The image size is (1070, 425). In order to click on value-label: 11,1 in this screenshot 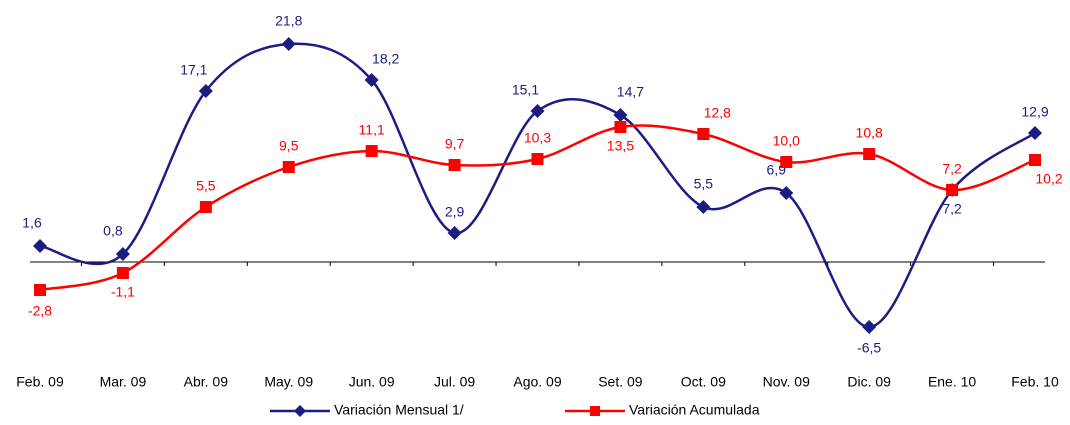, I will do `click(372, 130)`.